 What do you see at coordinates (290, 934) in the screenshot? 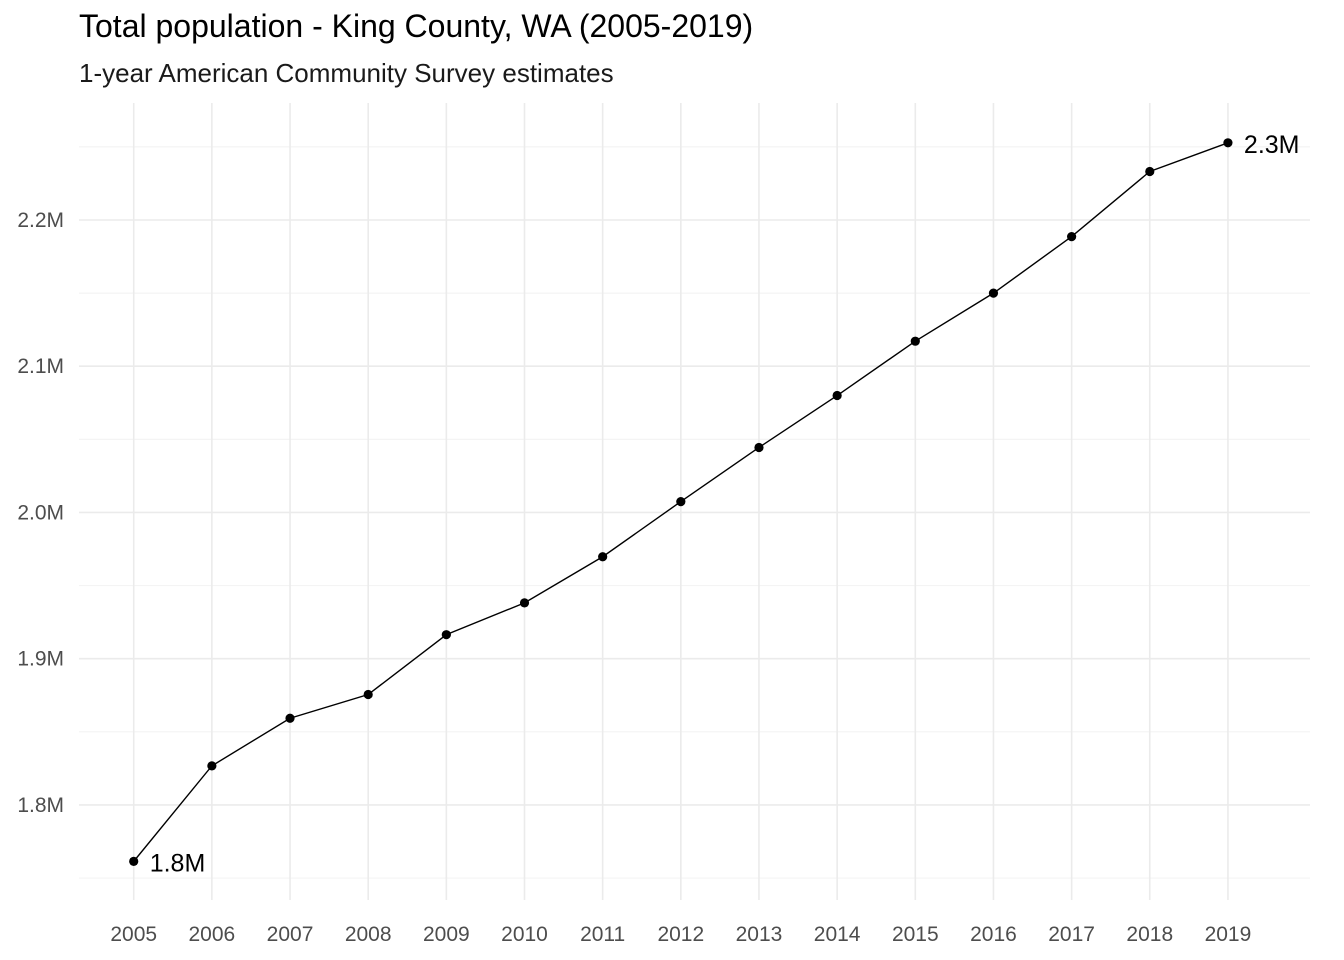
I see `x-tick-label: 2007` at bounding box center [290, 934].